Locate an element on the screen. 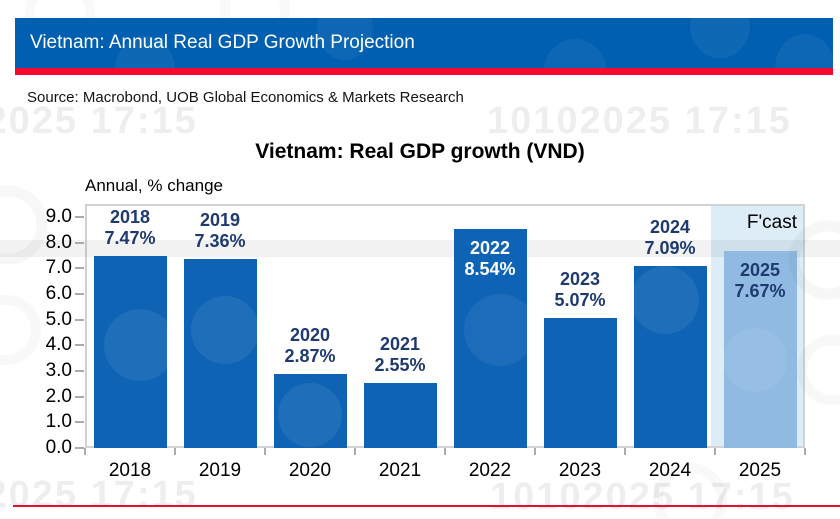 The width and height of the screenshot is (840, 519). y-tick-label-4.0: 4.0 is located at coordinates (58, 345).